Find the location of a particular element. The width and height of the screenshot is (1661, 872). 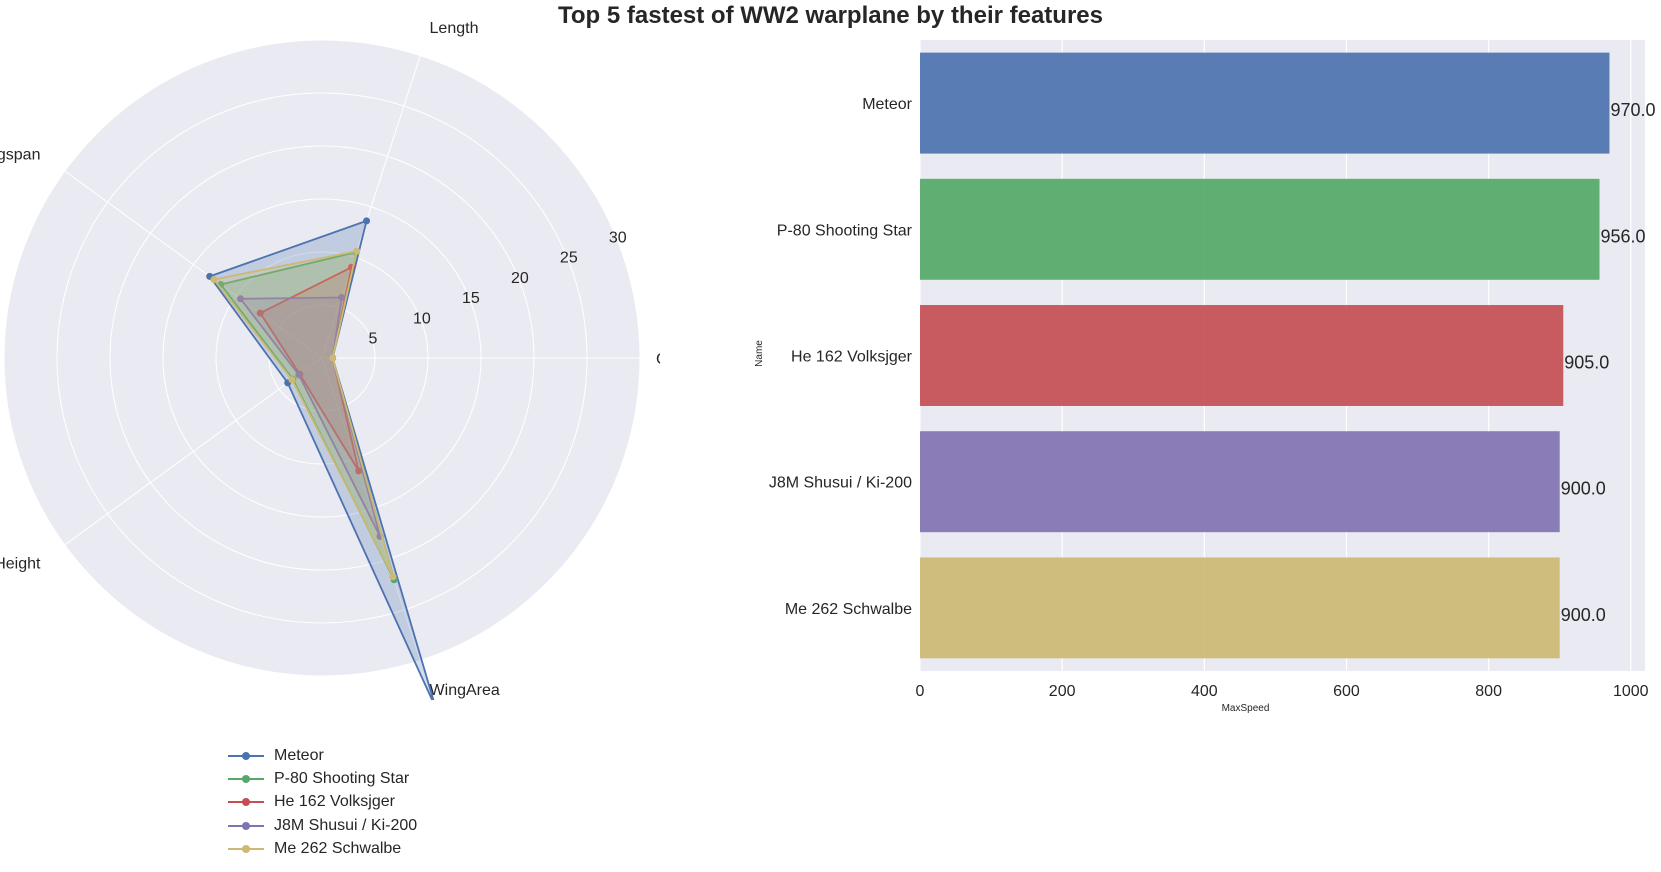

bar-x-tick-label: 200 is located at coordinates (1062, 691).